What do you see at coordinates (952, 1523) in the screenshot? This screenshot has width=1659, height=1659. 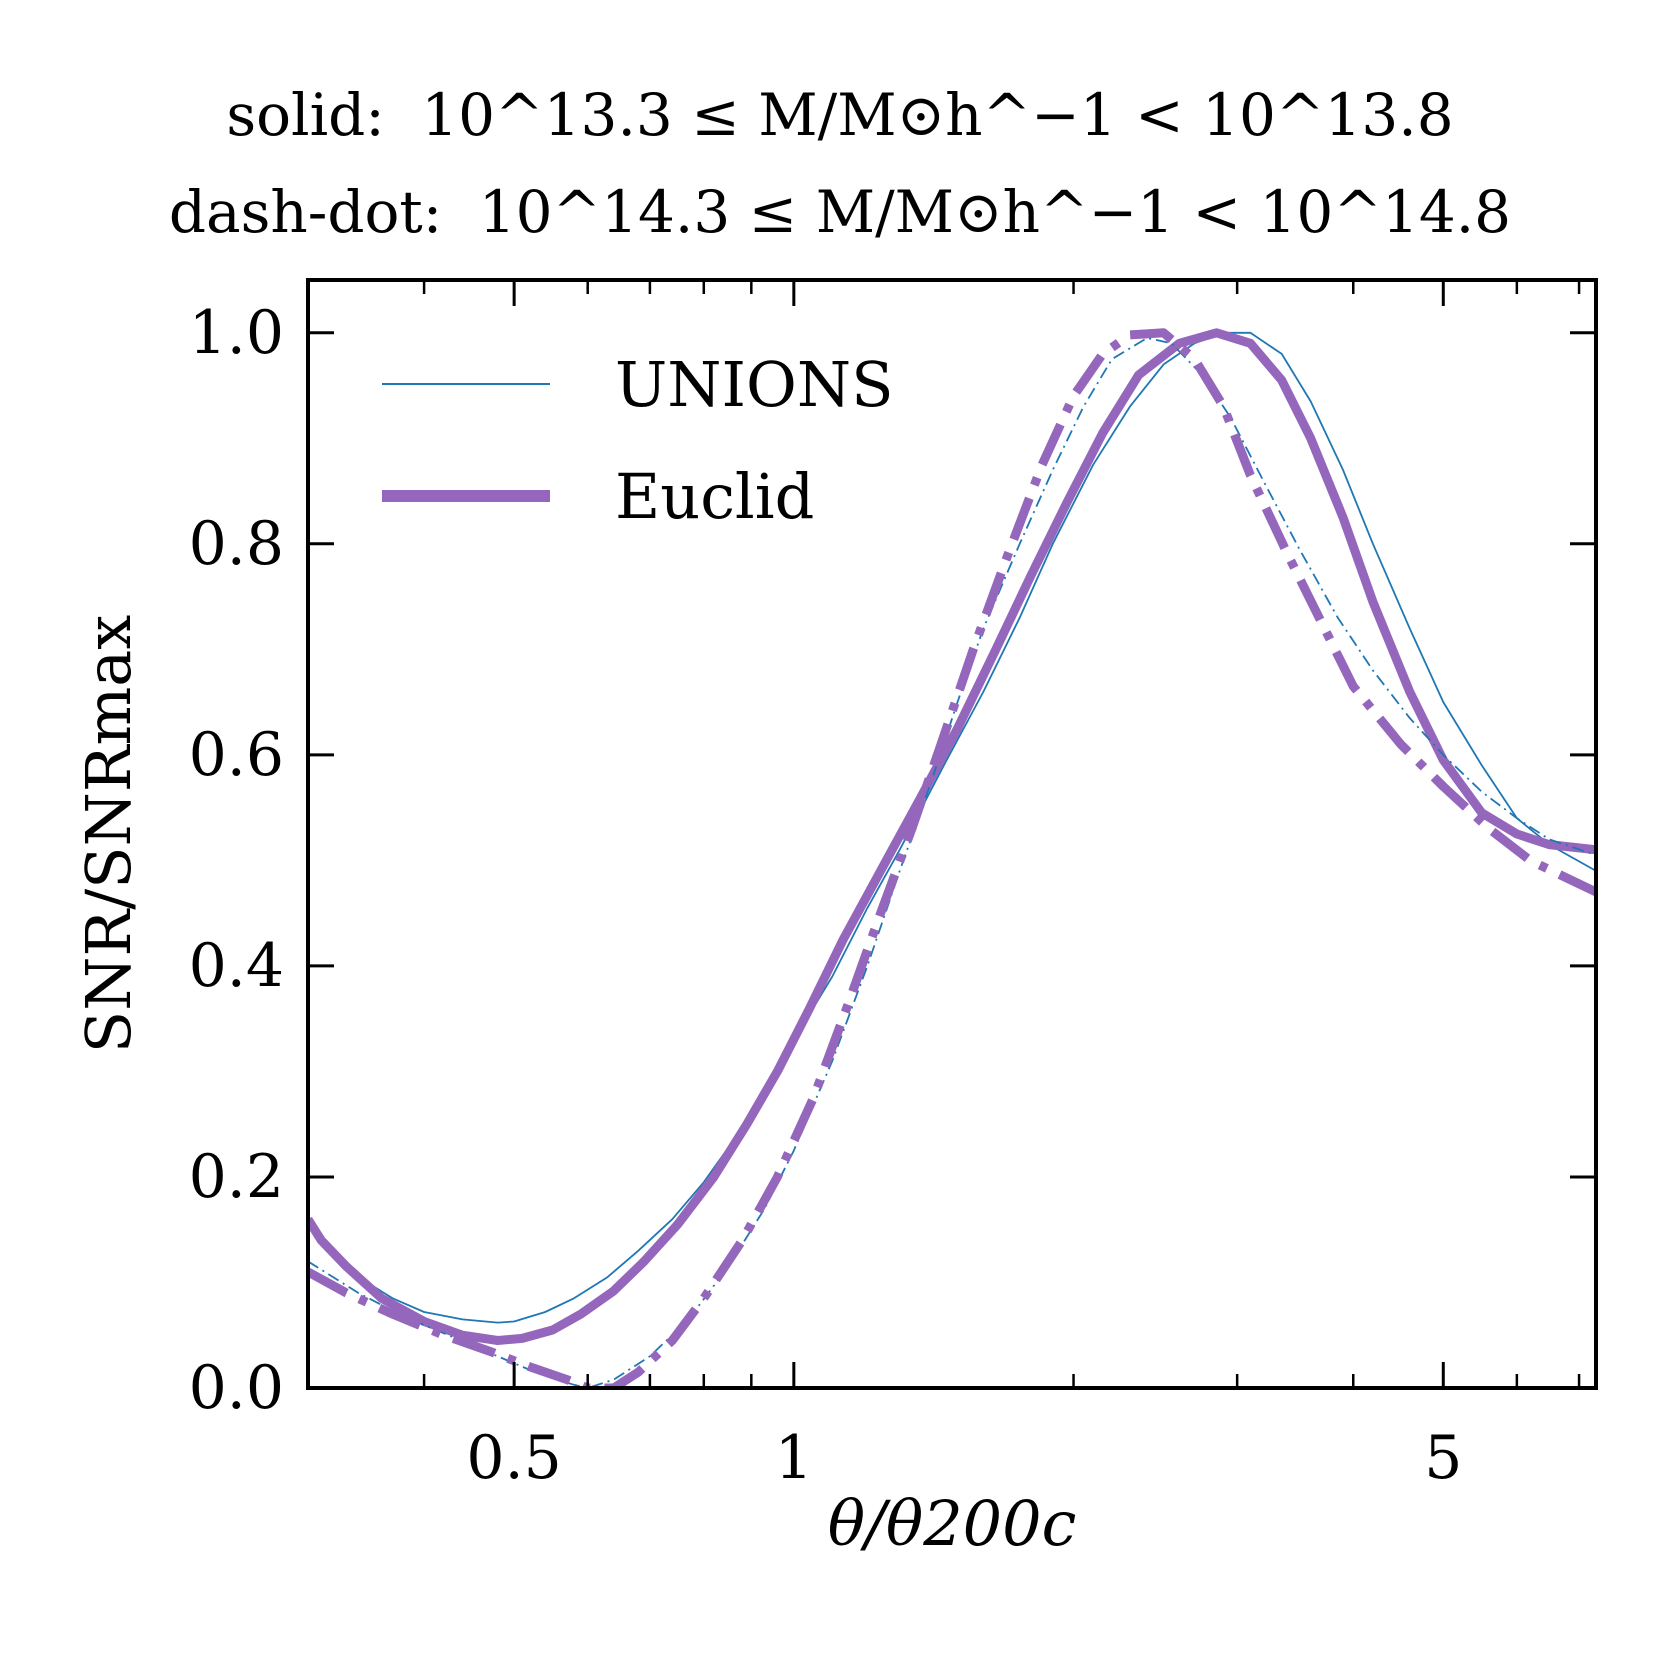 I see `x-axis-label: θ/θ200c` at bounding box center [952, 1523].